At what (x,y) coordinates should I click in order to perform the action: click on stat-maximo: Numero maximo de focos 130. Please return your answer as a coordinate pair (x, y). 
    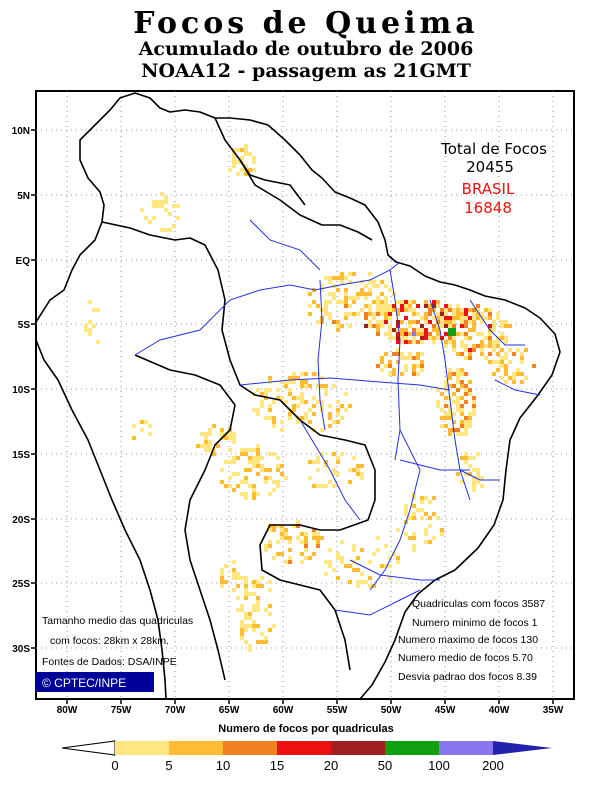
    Looking at the image, I should click on (468, 640).